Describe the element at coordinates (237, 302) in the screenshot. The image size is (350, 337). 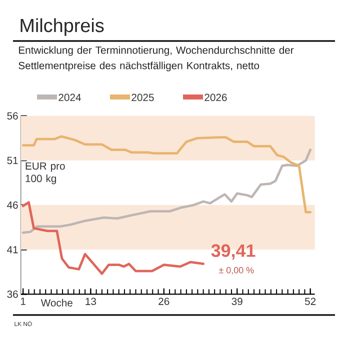
I see `x-tick-label: 39` at that location.